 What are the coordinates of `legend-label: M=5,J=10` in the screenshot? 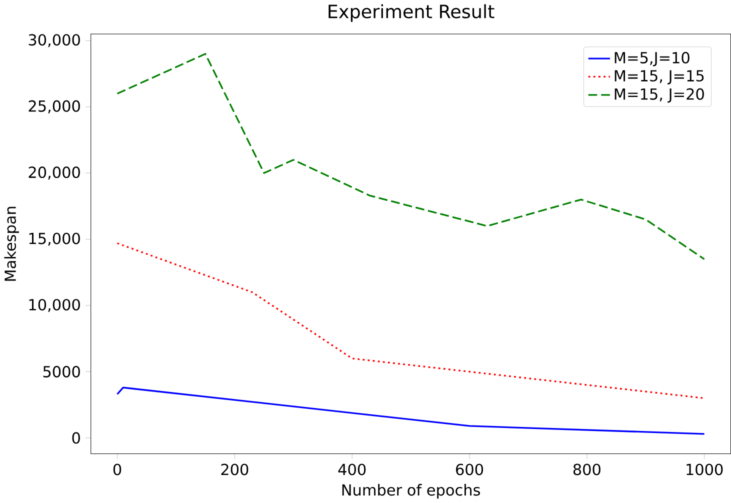 It's located at (652, 59).